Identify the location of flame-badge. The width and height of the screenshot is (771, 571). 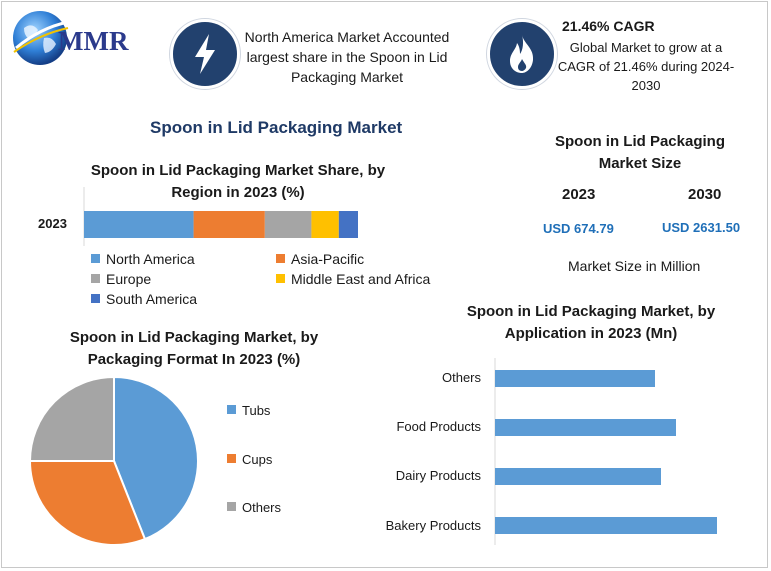
(522, 54).